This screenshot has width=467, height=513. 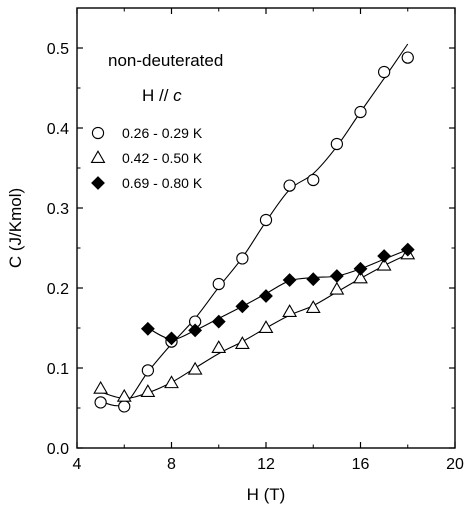 What do you see at coordinates (162, 158) in the screenshot?
I see `legend-label-series-2: 0.42 - 0.50 K` at bounding box center [162, 158].